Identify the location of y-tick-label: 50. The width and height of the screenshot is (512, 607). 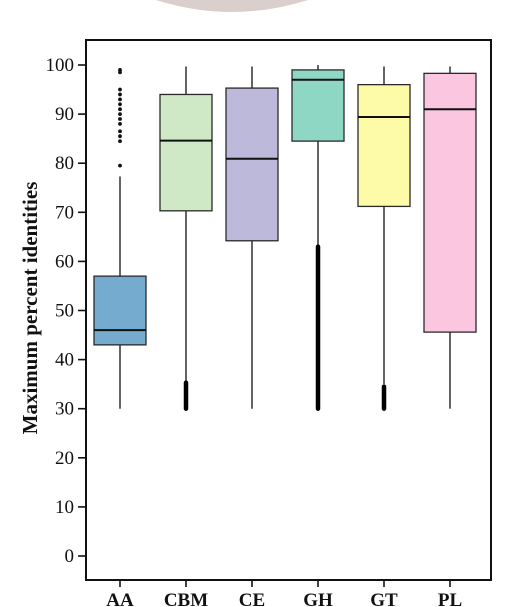
(64, 311).